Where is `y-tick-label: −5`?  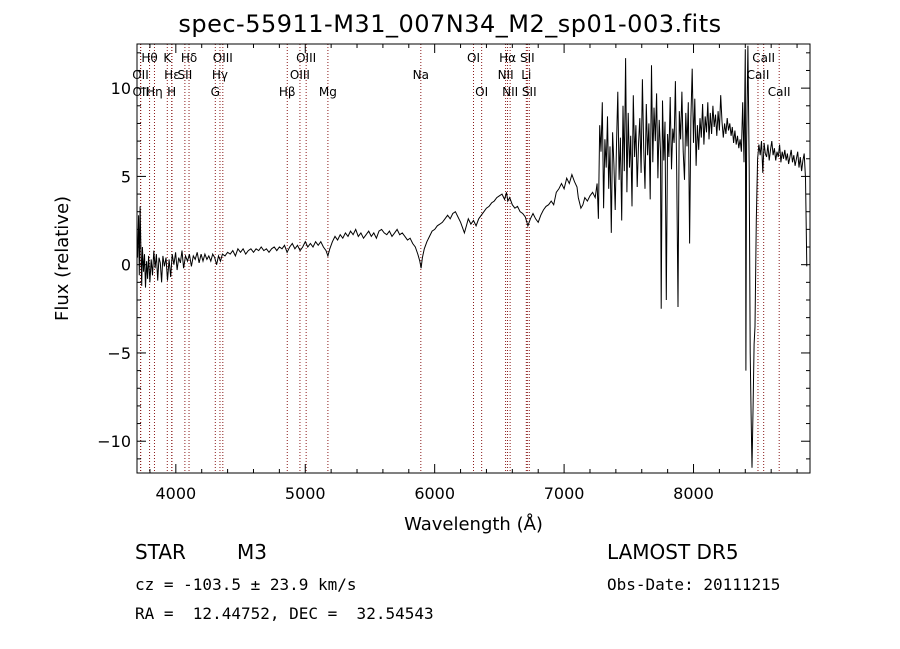
y-tick-label: −5 is located at coordinates (119, 353).